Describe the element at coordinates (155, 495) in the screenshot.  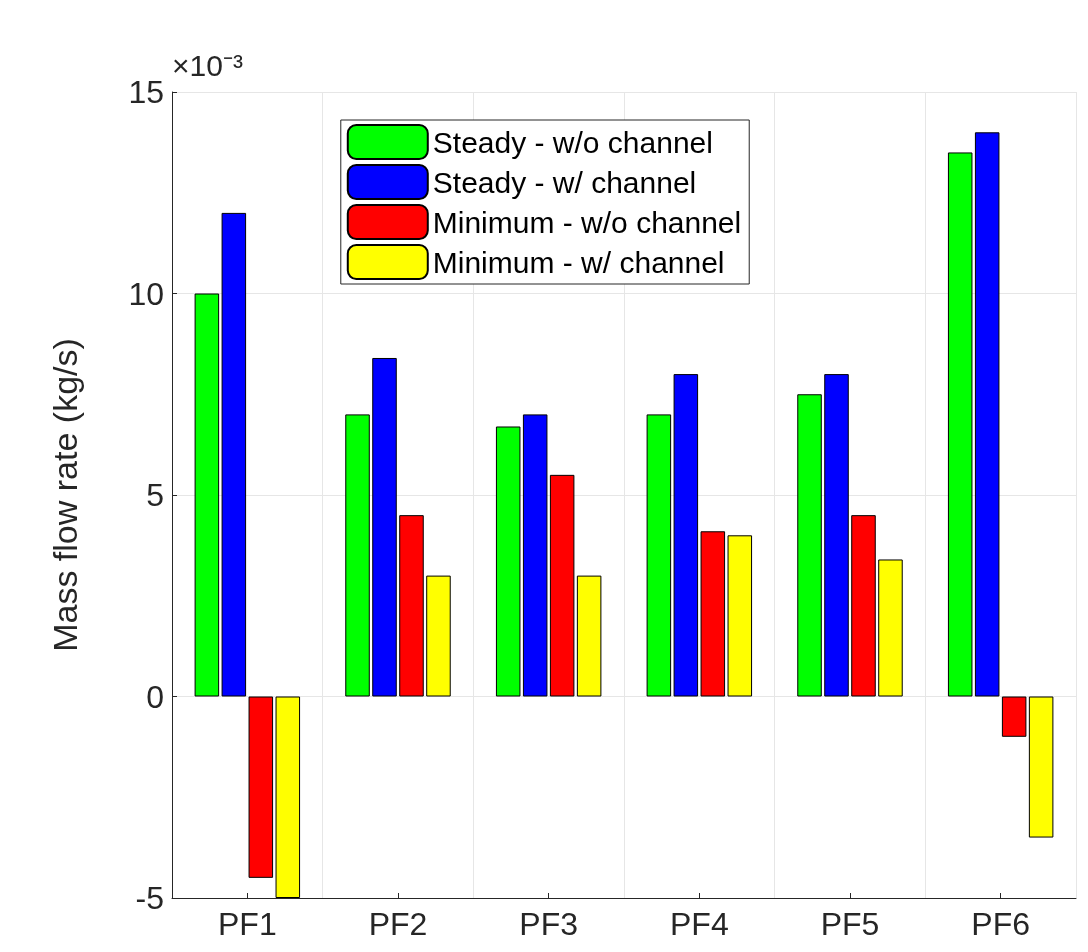
I see `y-tick-label: 5` at that location.